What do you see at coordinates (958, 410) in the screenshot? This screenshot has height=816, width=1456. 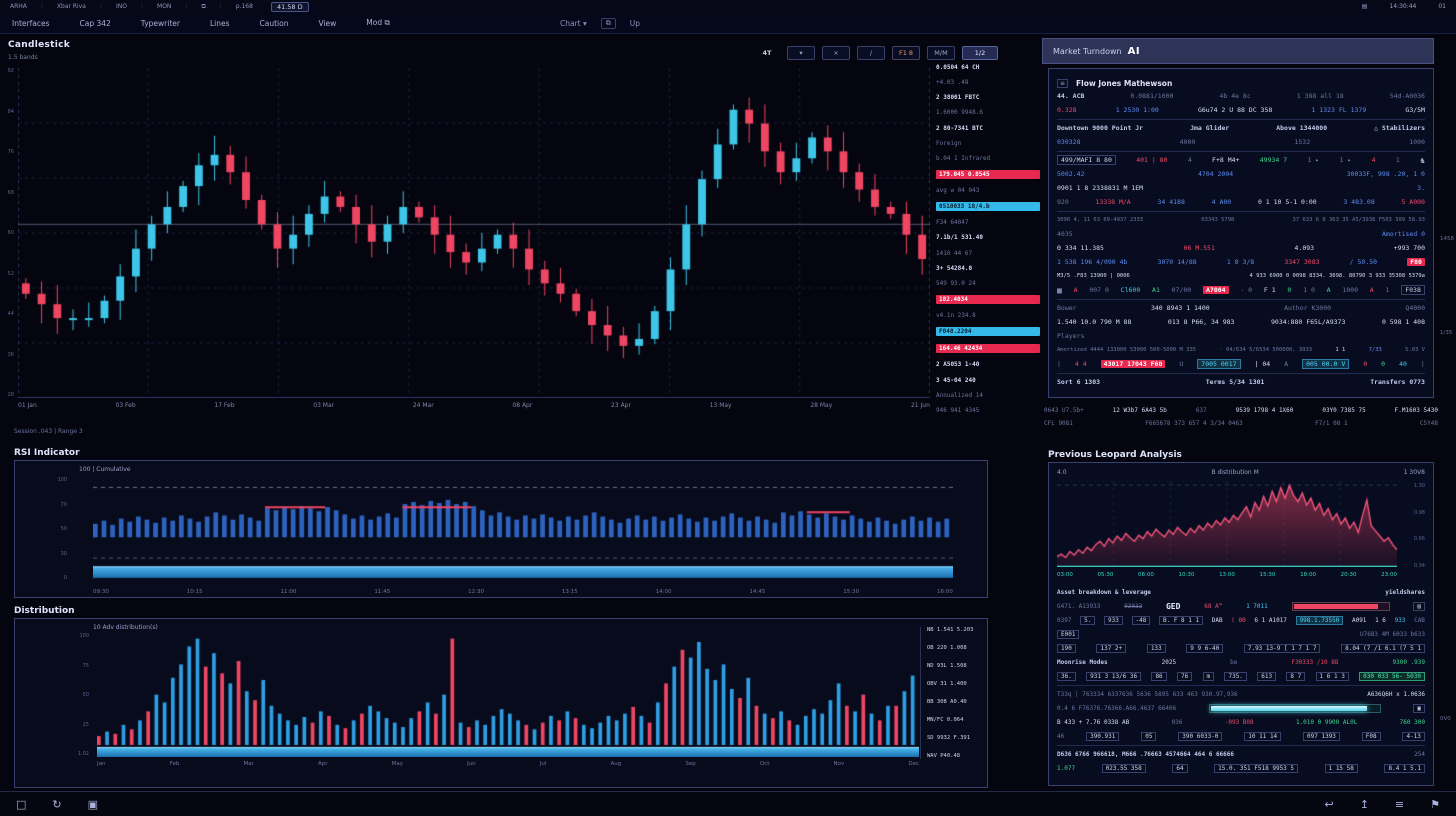 I see `price-scale-label: 946 941 4345` at bounding box center [958, 410].